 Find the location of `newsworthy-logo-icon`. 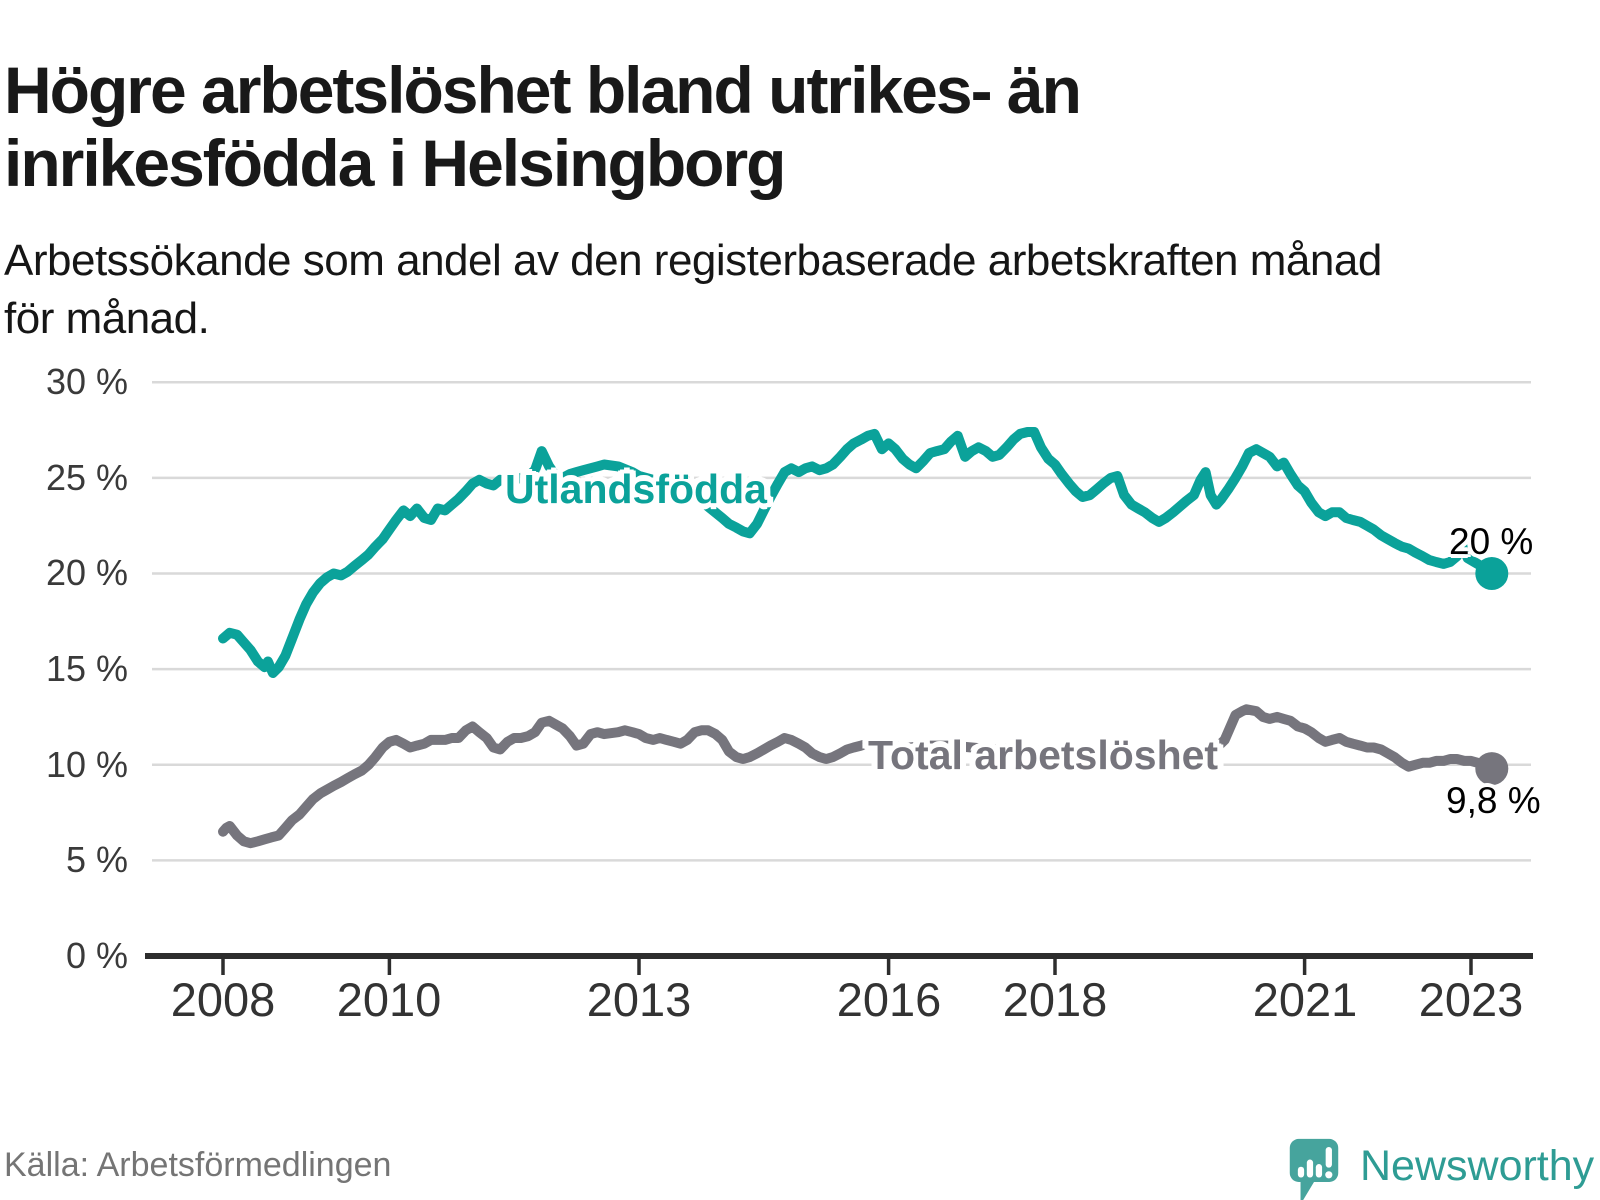

newsworthy-logo-icon is located at coordinates (1314, 1169).